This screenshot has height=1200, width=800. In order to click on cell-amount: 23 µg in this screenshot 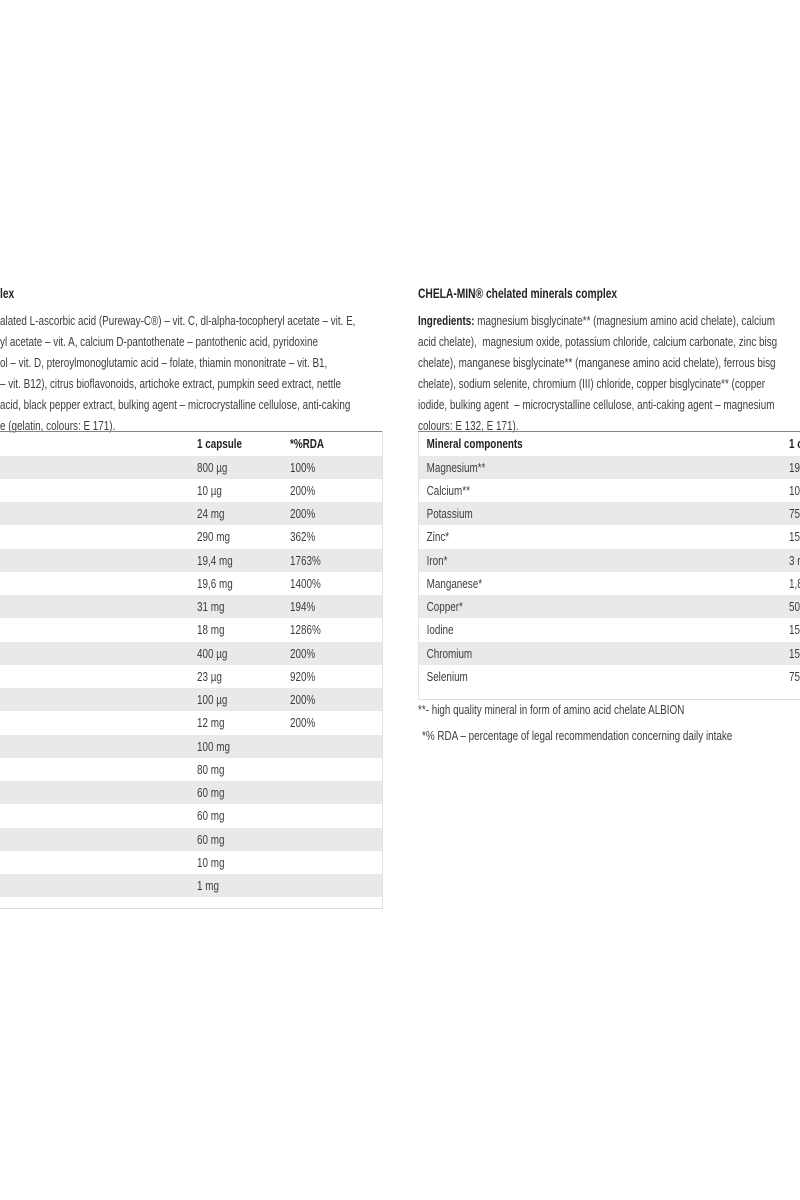, I will do `click(209, 676)`.